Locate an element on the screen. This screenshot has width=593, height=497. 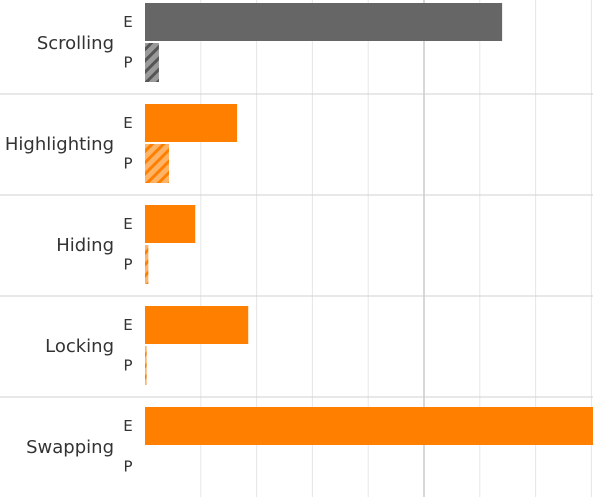
bar-locking-p is located at coordinates (146, 365).